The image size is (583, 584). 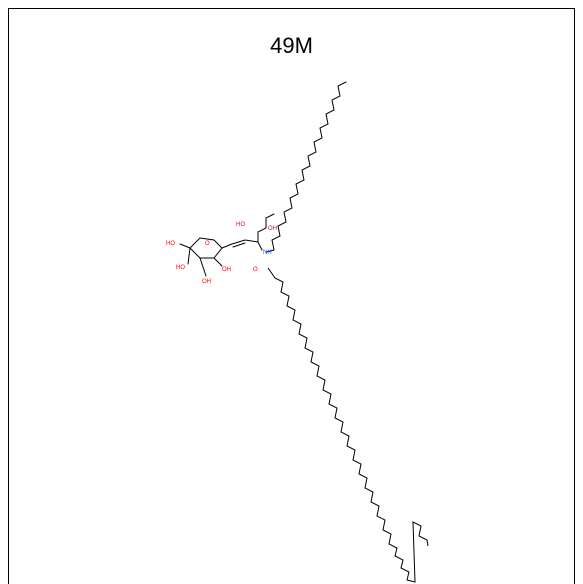 I want to click on c2-oh-bond, so click(x=218, y=262).